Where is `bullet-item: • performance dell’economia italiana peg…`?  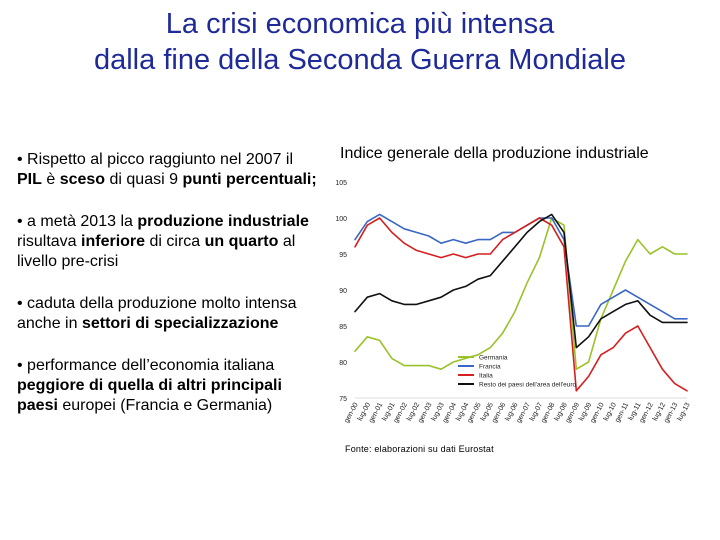 bullet-item: • performance dell’economia italiana peg… is located at coordinates (169, 386).